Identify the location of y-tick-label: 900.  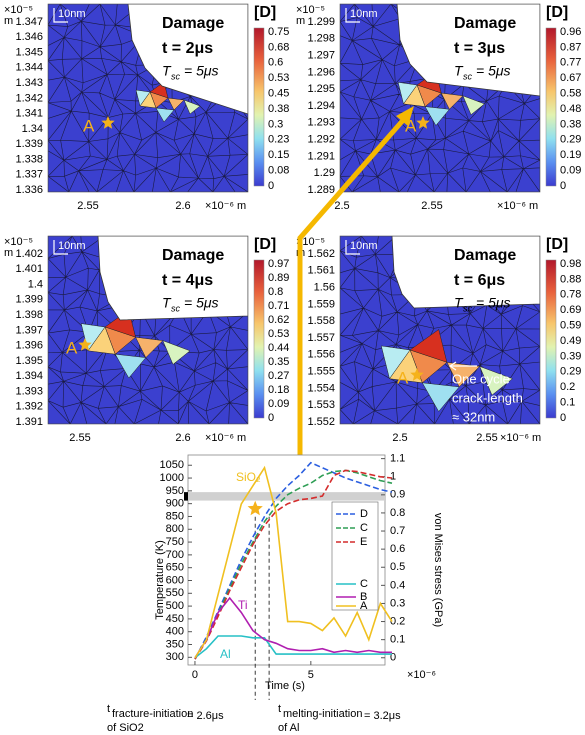
(175, 504).